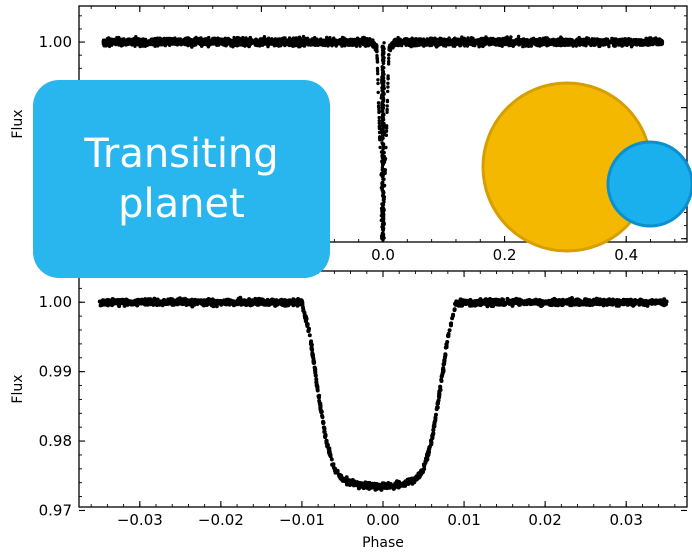  What do you see at coordinates (383, 255) in the screenshot?
I see `x-tick-label: 0.0` at bounding box center [383, 255].